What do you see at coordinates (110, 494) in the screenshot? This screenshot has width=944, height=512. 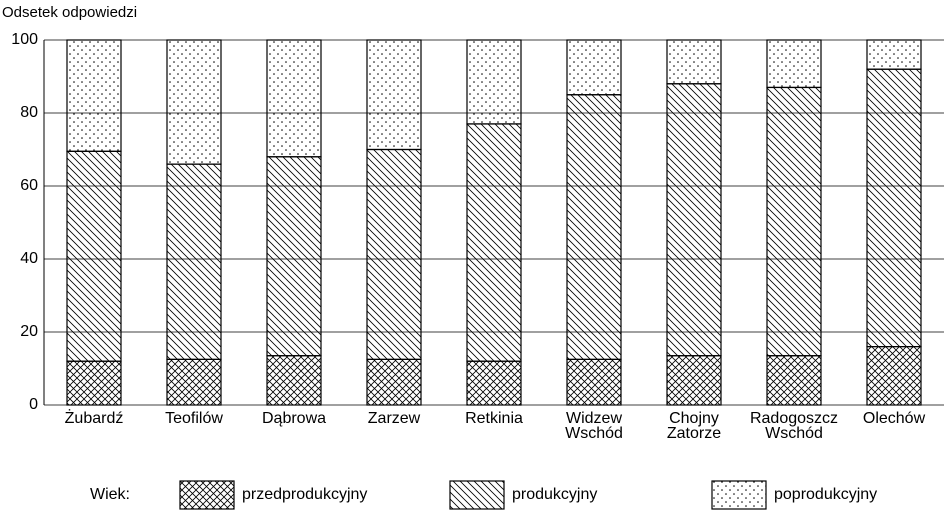 I see `legend-title: Wiek:` at bounding box center [110, 494].